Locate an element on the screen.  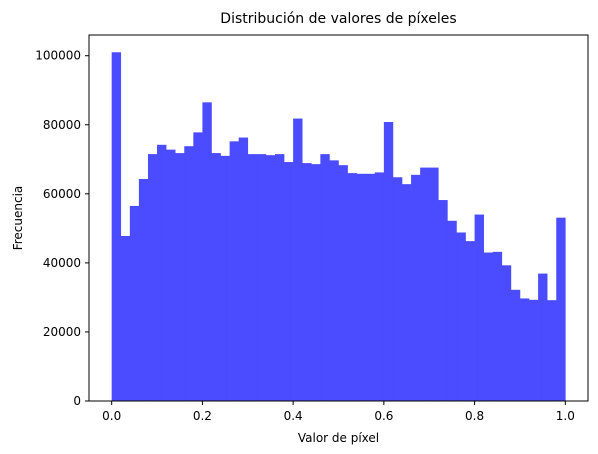
chart-title: Distribución de valores de píxeles is located at coordinates (338, 19).